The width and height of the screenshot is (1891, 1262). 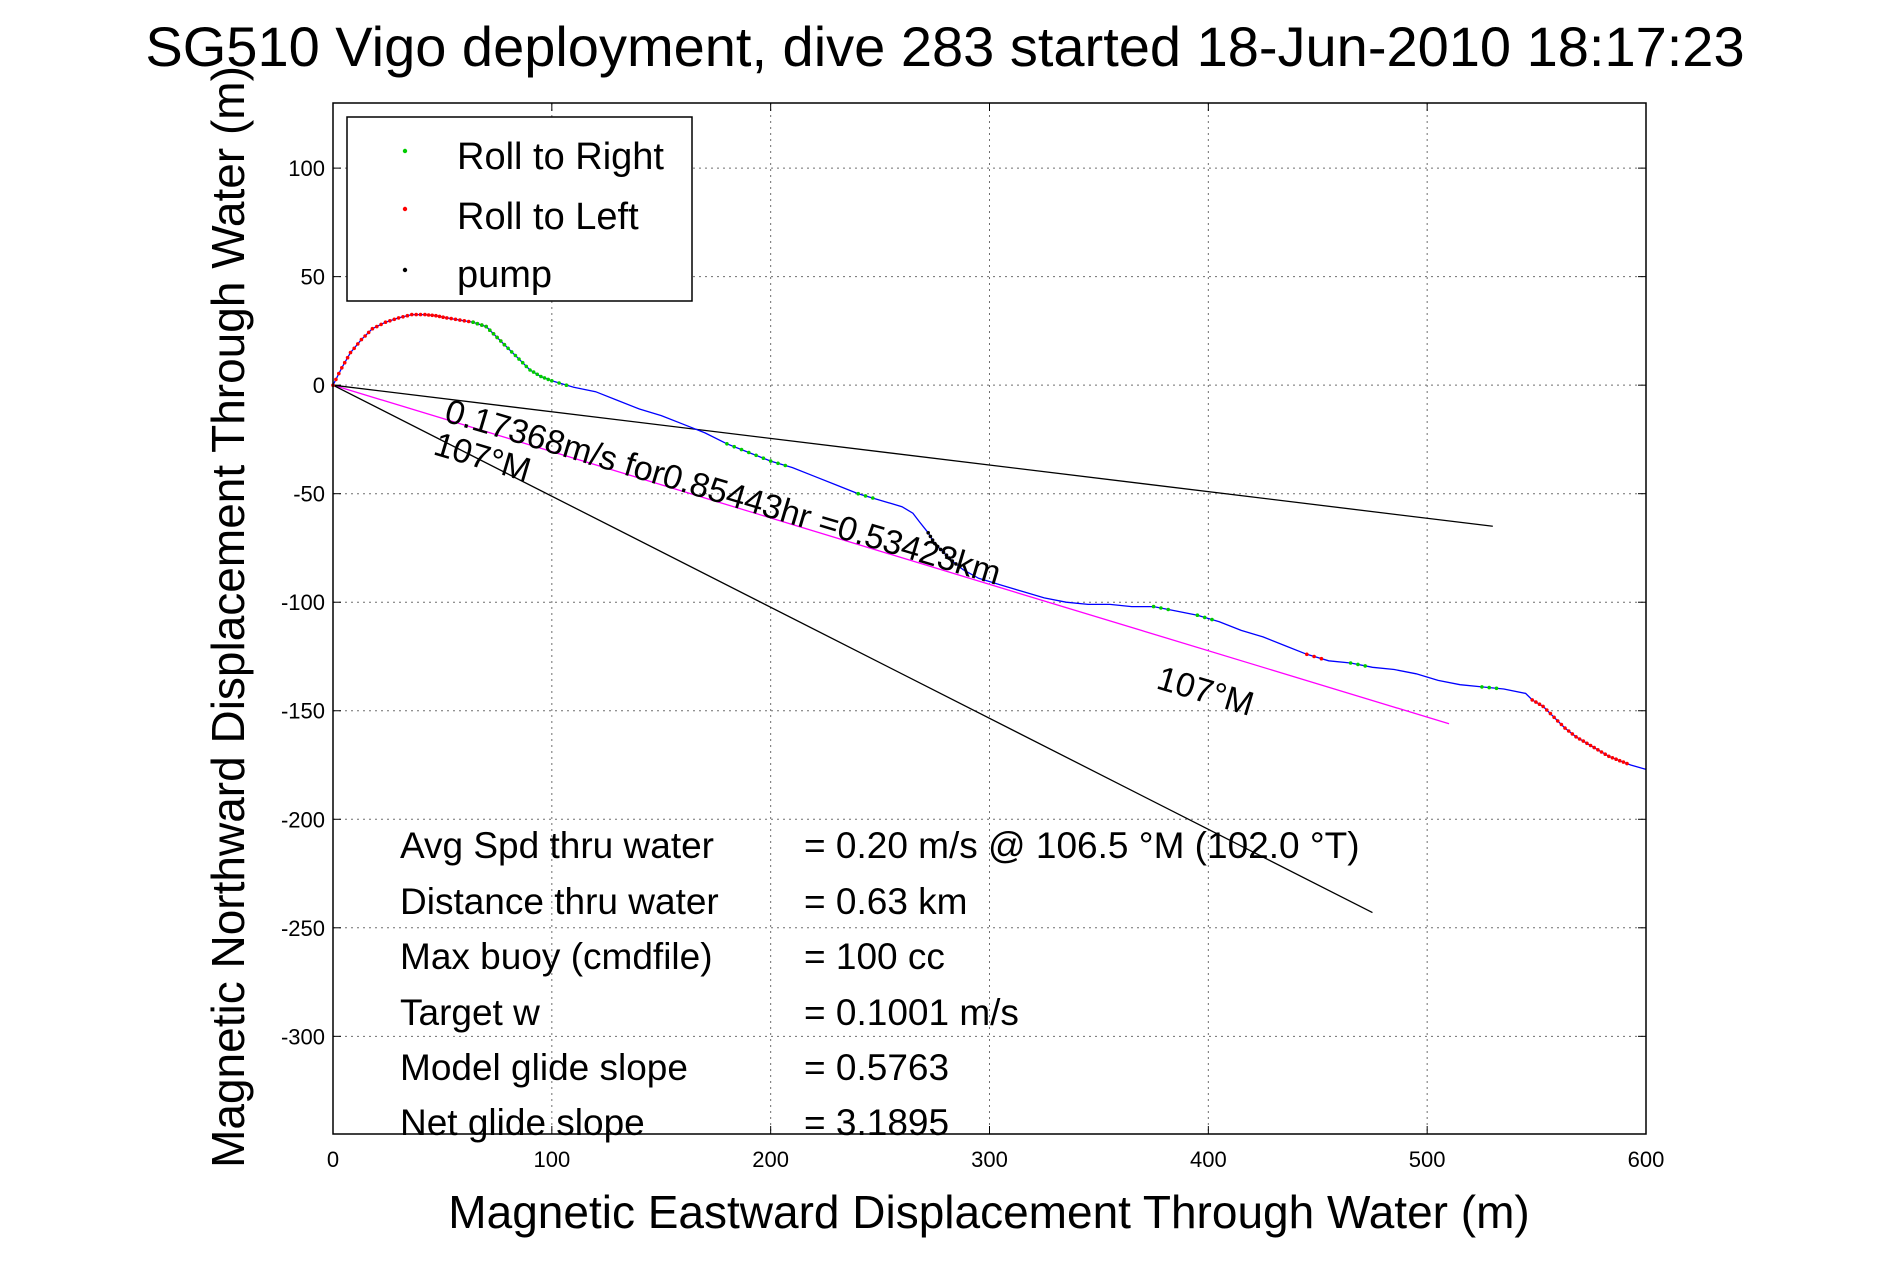 I want to click on stat-label-max-buoy: Max buoy (cmdfile), so click(x=556, y=956).